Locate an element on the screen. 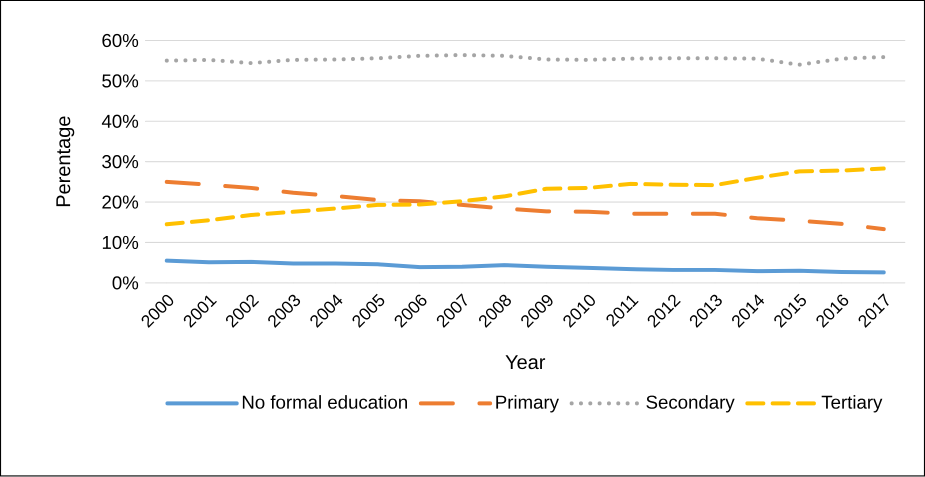 This screenshot has height=477, width=925. y-tick-label: 40% is located at coordinates (120, 121).